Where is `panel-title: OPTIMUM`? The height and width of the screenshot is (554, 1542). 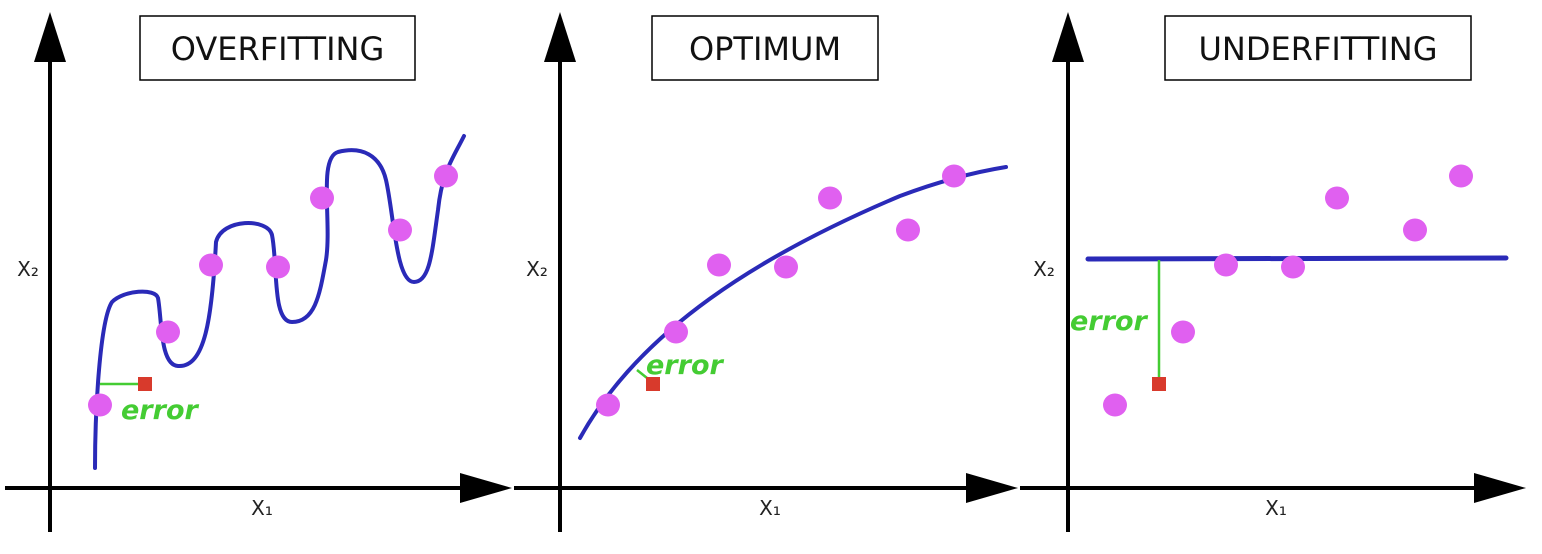 panel-title: OPTIMUM is located at coordinates (765, 49).